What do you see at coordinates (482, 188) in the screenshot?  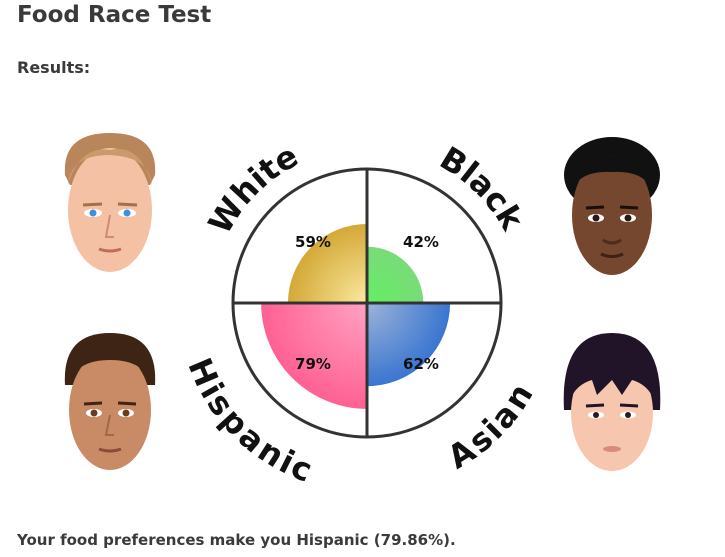 I see `category-label-black: Black` at bounding box center [482, 188].